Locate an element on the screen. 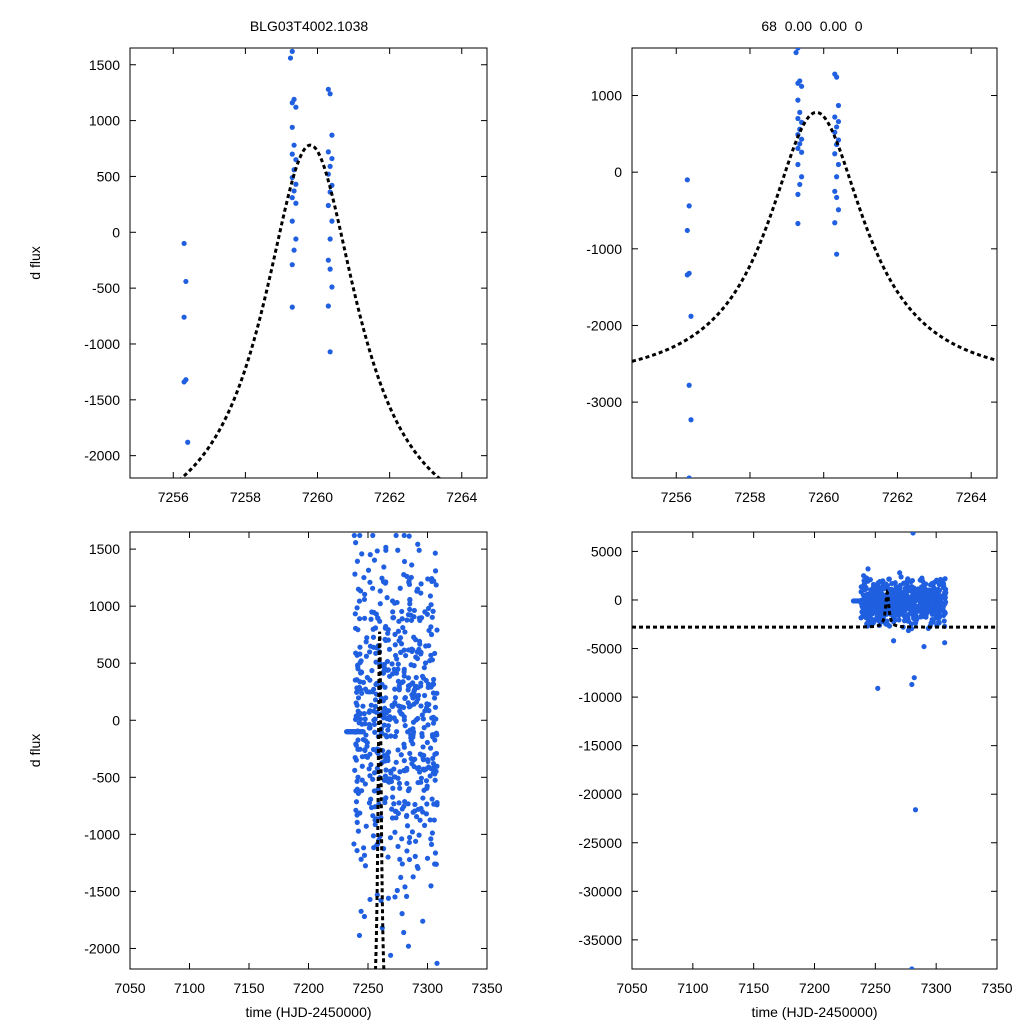 Image resolution: width=1024 pixels, height=1024 pixels. plot-area is located at coordinates (391, 750).